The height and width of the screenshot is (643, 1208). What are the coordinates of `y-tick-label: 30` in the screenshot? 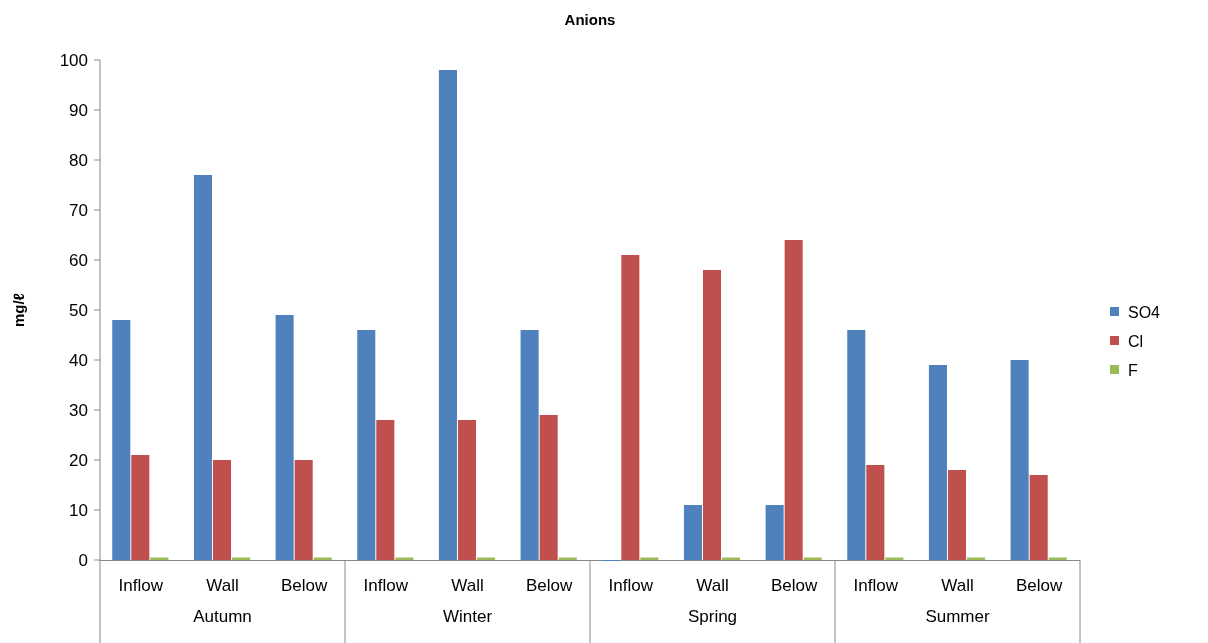 It's located at (78, 410).